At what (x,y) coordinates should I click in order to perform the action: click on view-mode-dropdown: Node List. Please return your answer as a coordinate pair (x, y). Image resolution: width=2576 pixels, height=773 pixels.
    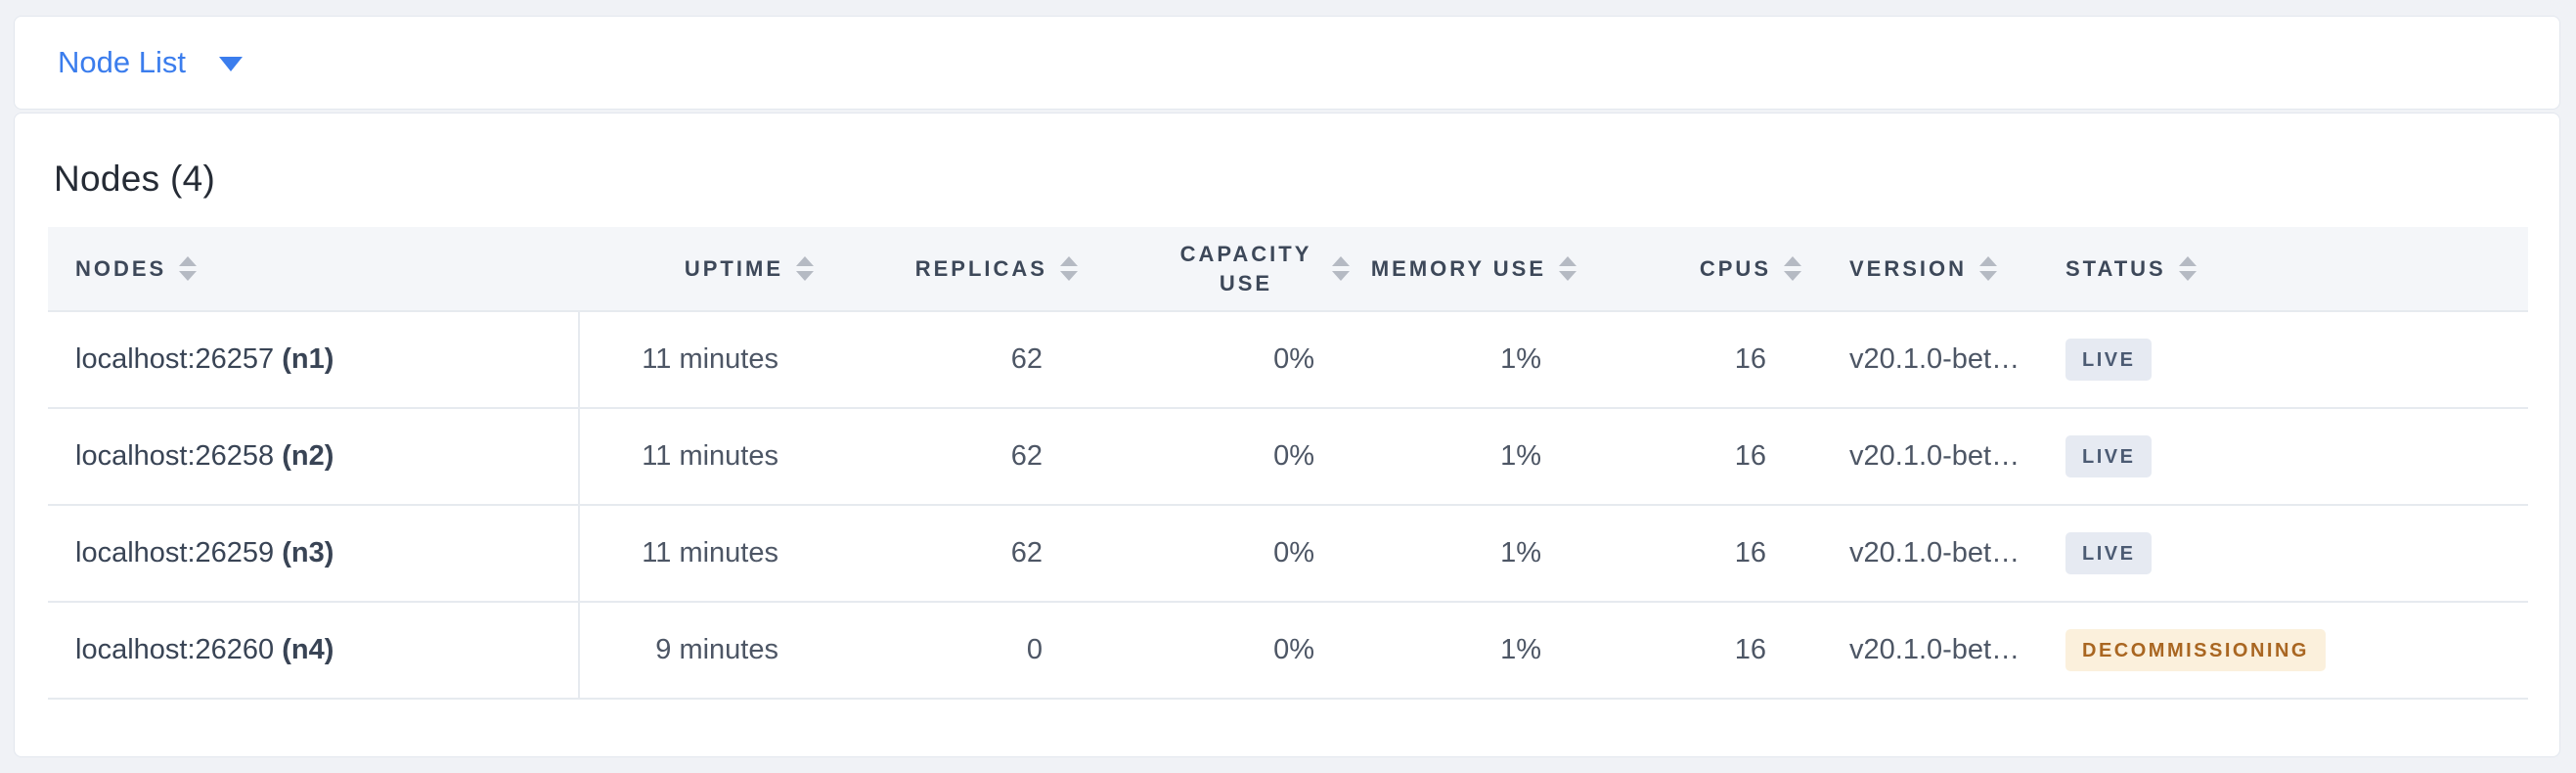
    Looking at the image, I should click on (150, 62).